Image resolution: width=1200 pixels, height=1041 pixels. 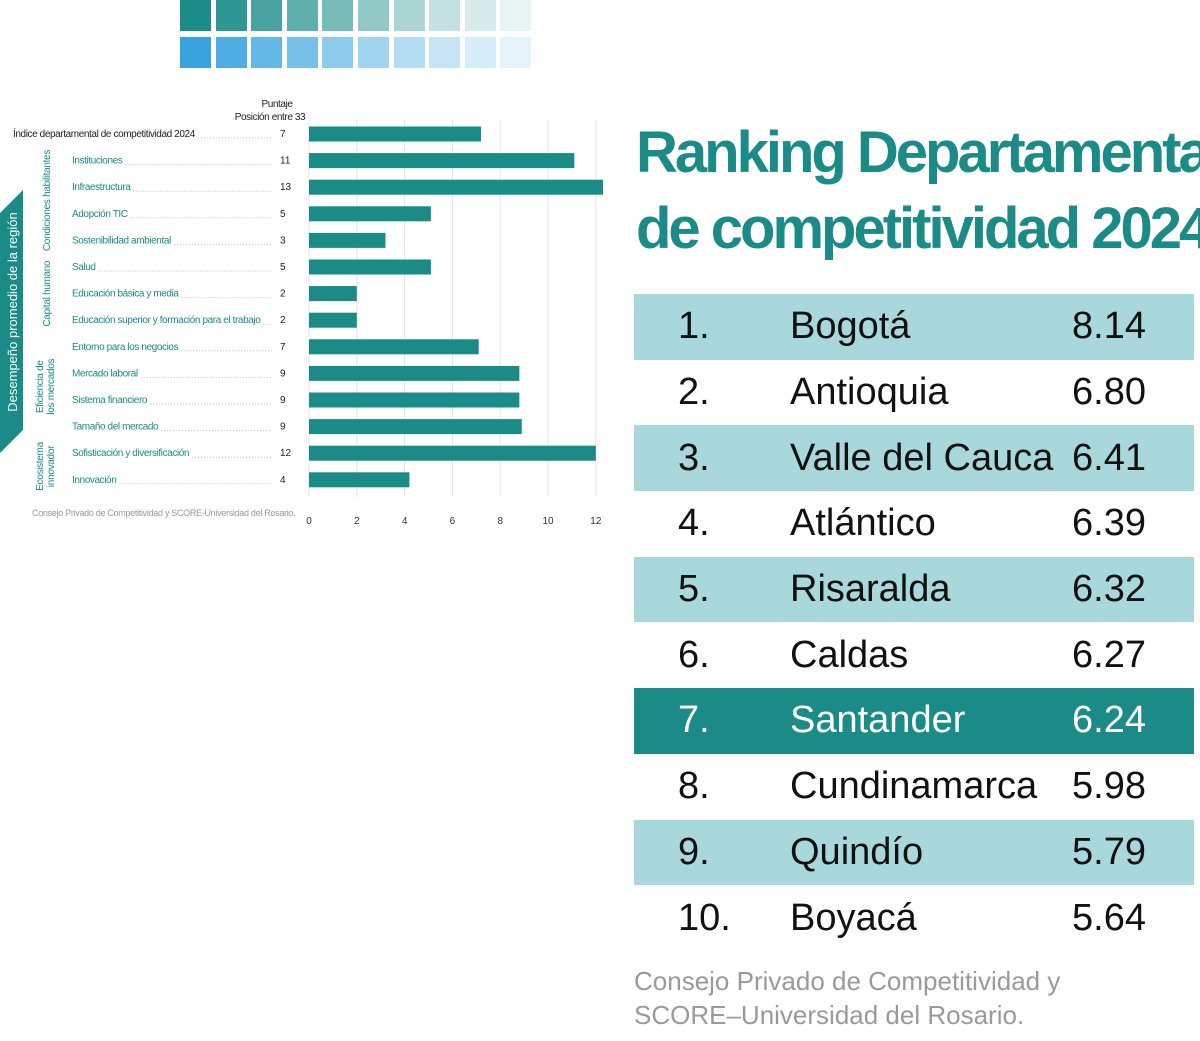 What do you see at coordinates (694, 654) in the screenshot?
I see `rank-position: 6.` at bounding box center [694, 654].